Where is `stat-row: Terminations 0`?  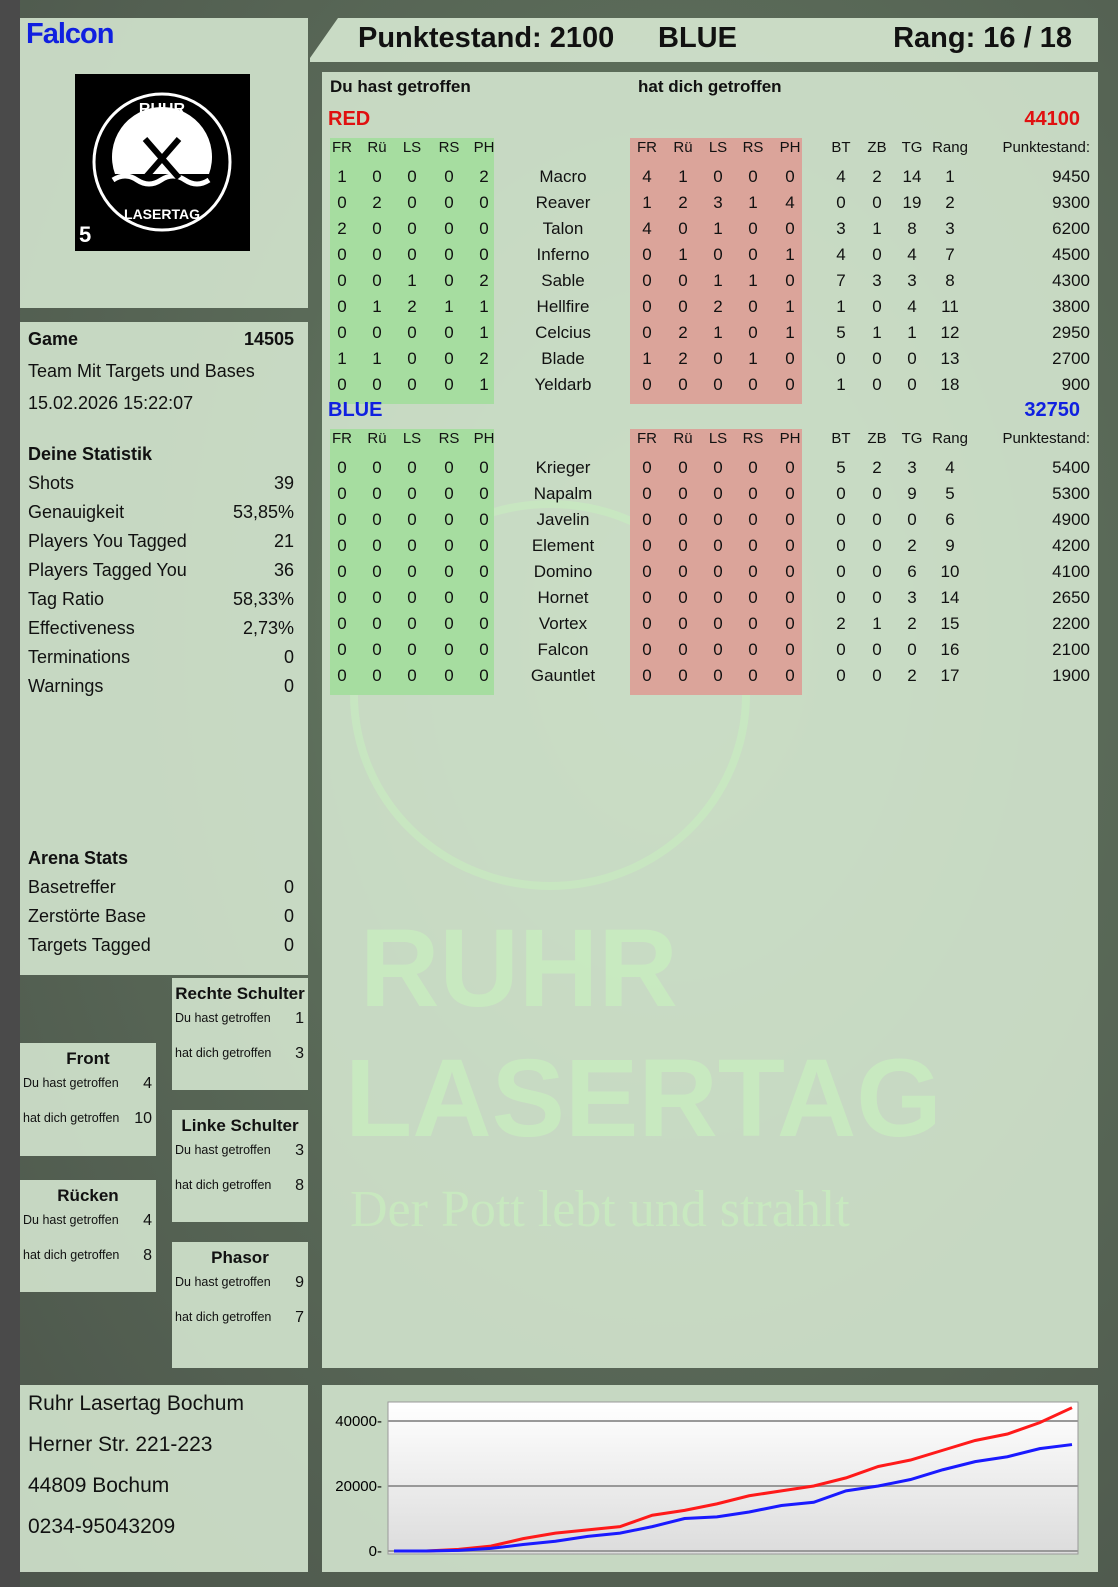 stat-row: Terminations 0 is located at coordinates (161, 657).